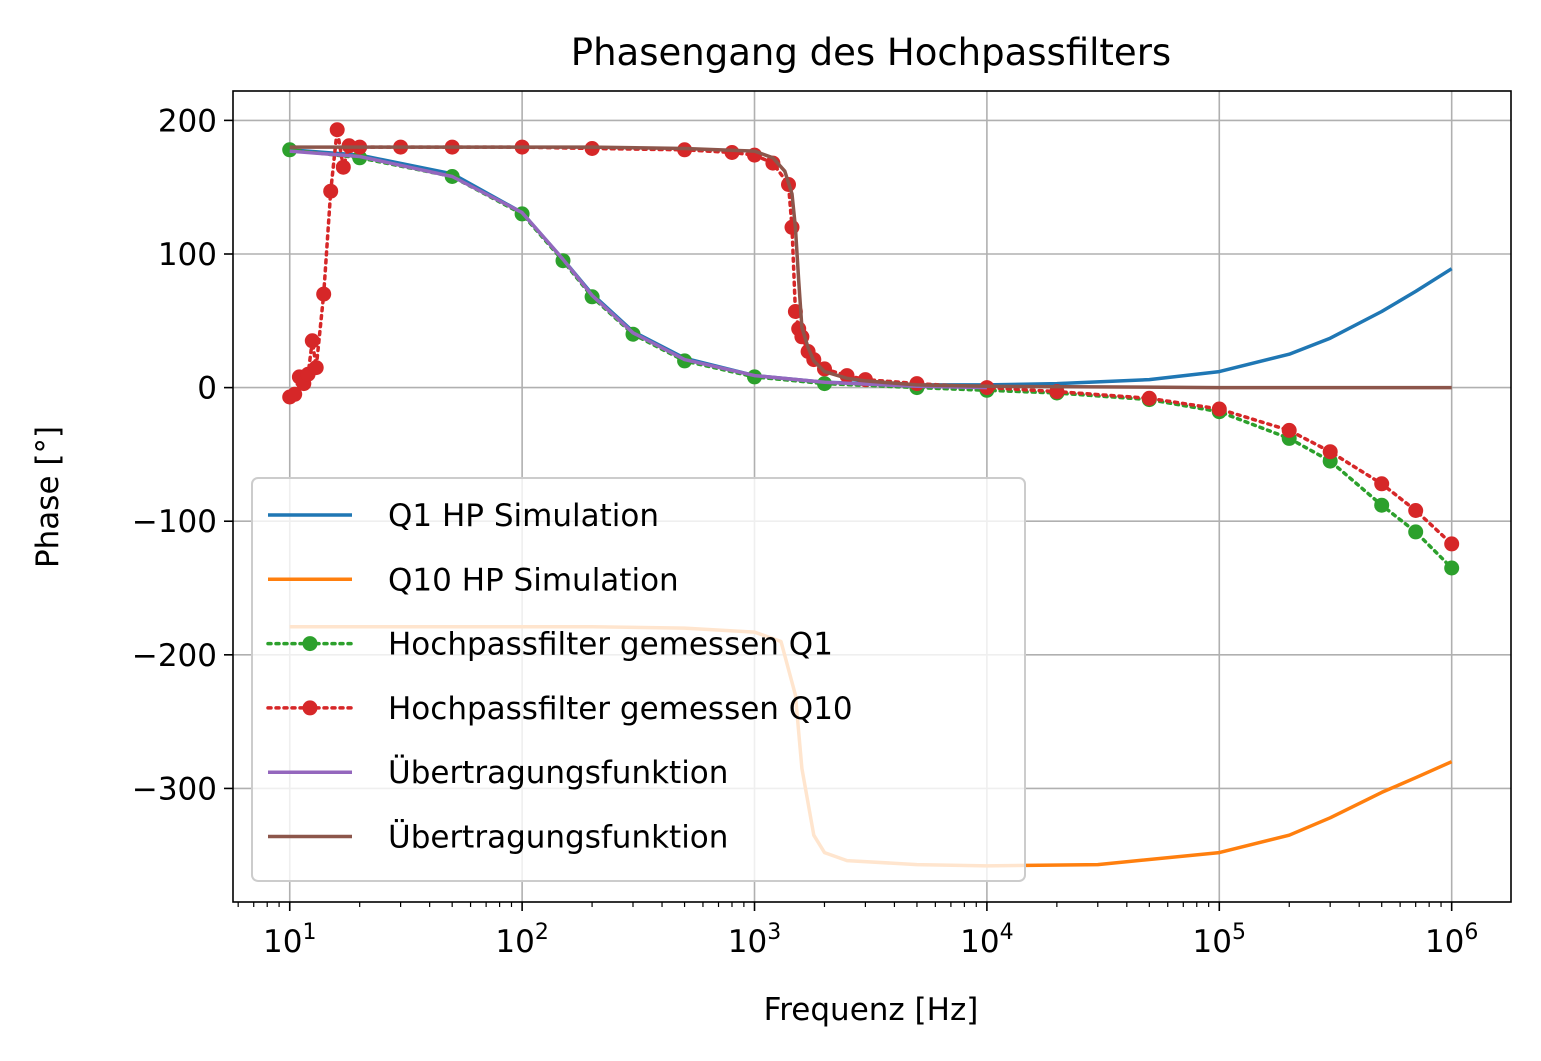 The height and width of the screenshot is (1061, 1541). I want to click on legend-label: Hochpassfilter gemessen Q10, so click(620, 709).